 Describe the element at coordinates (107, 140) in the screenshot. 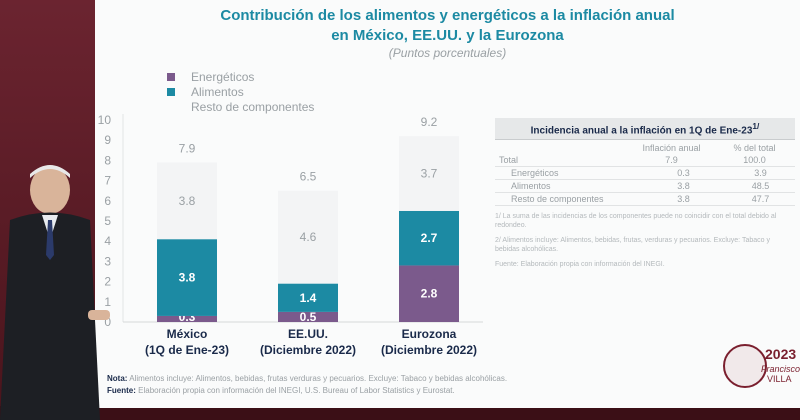

I see `y-tick-label: 9` at that location.